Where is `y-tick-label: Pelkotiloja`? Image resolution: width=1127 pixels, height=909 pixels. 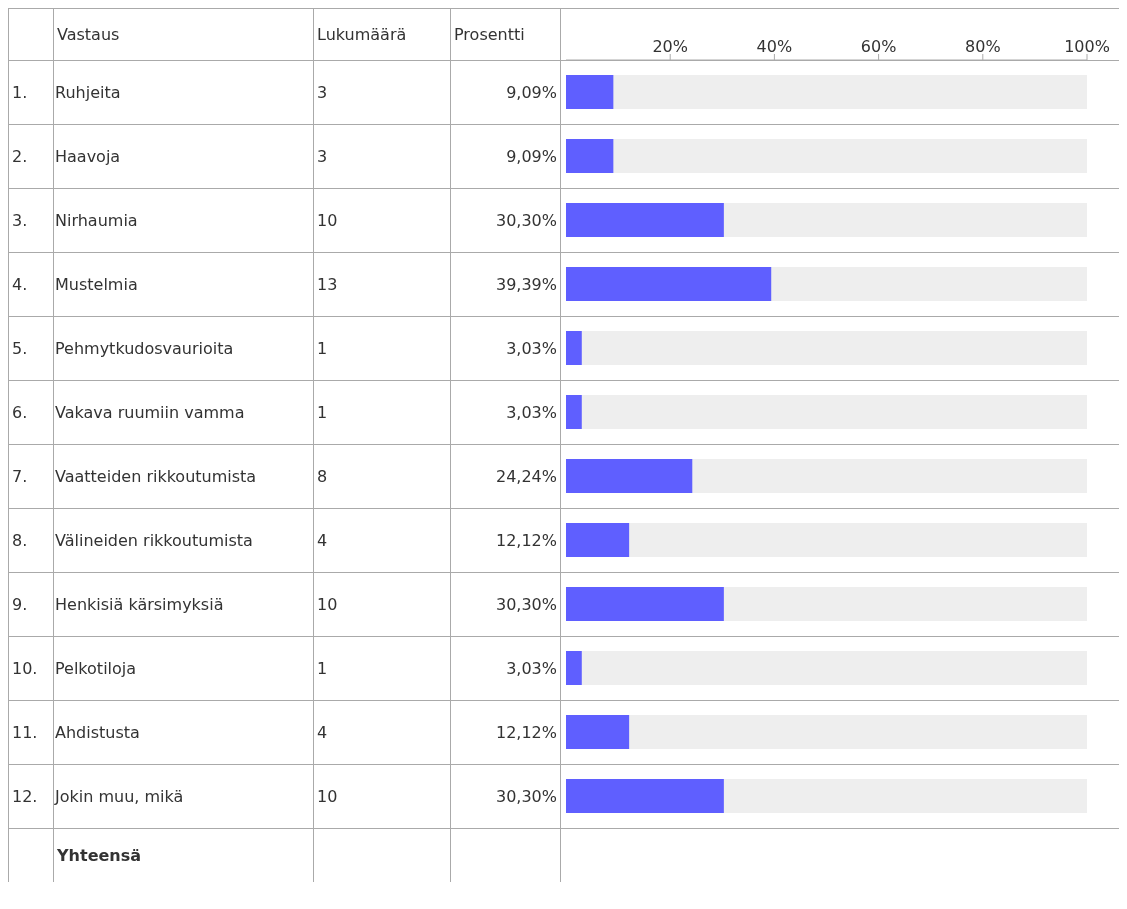 y-tick-label: Pelkotiloja is located at coordinates (96, 668).